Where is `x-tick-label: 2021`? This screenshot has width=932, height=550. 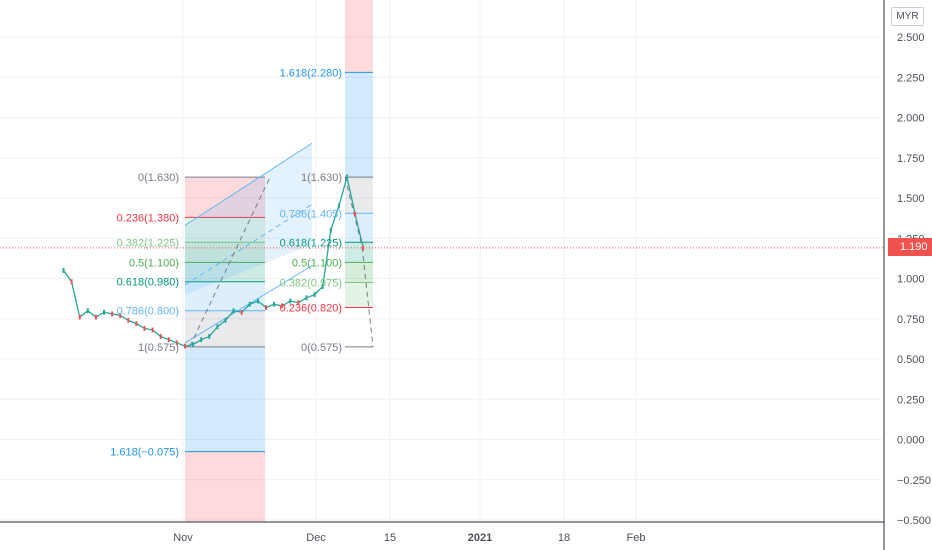
x-tick-label: 2021 is located at coordinates (480, 538).